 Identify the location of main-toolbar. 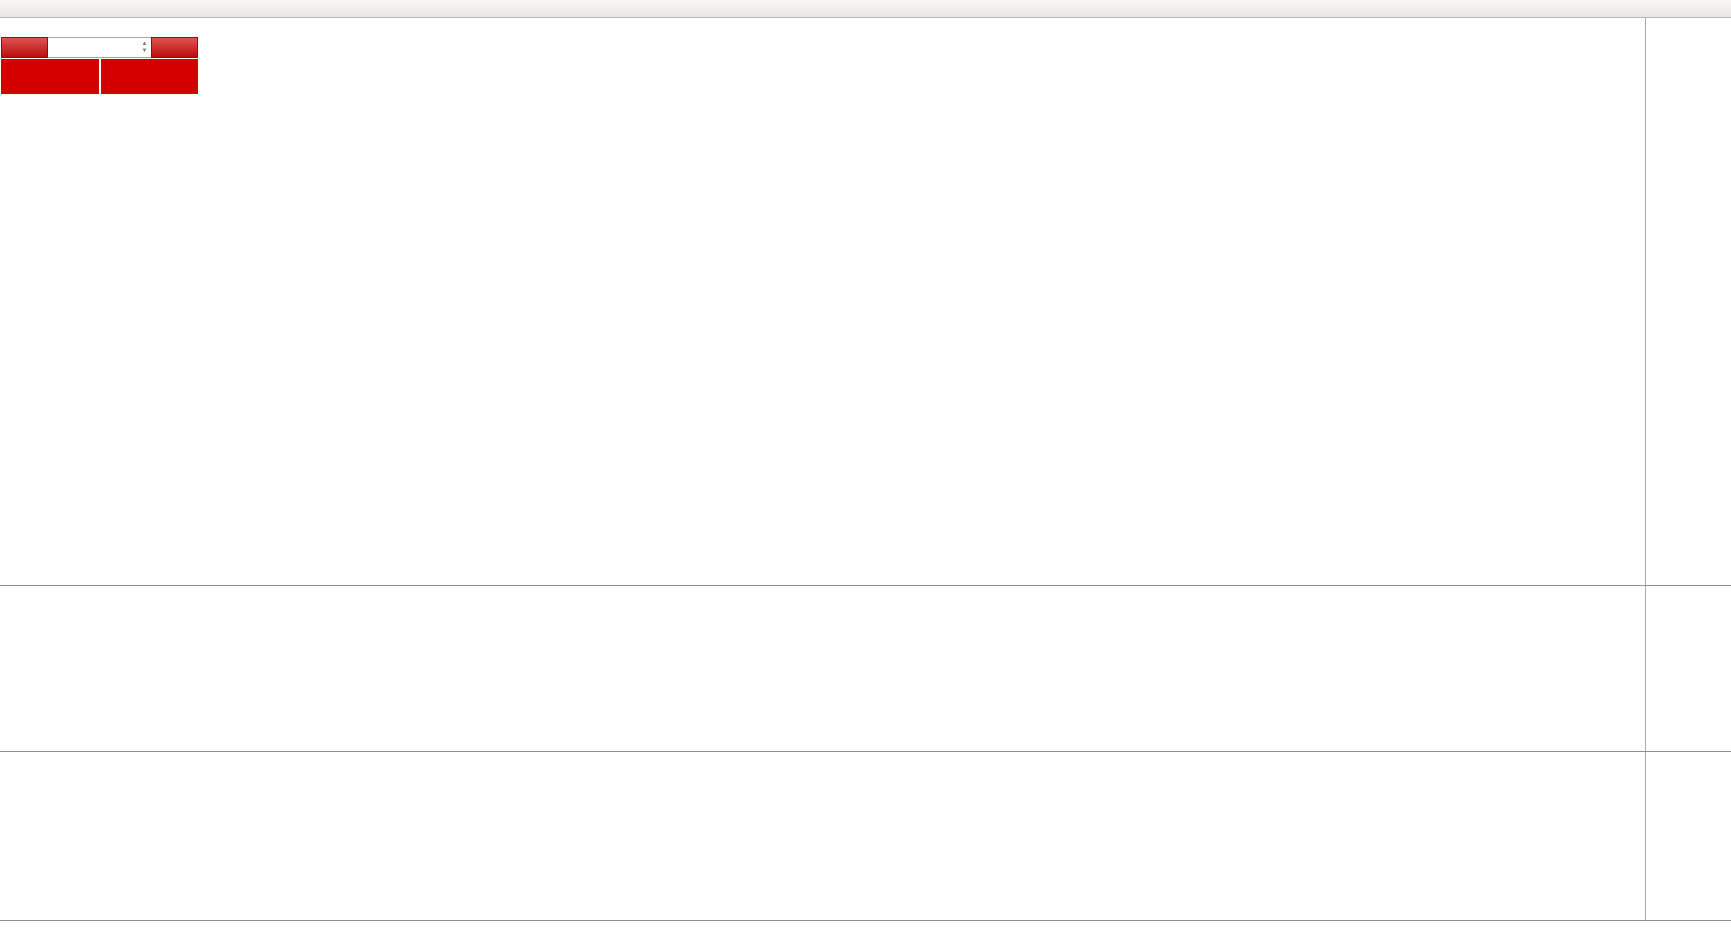
(865, 9).